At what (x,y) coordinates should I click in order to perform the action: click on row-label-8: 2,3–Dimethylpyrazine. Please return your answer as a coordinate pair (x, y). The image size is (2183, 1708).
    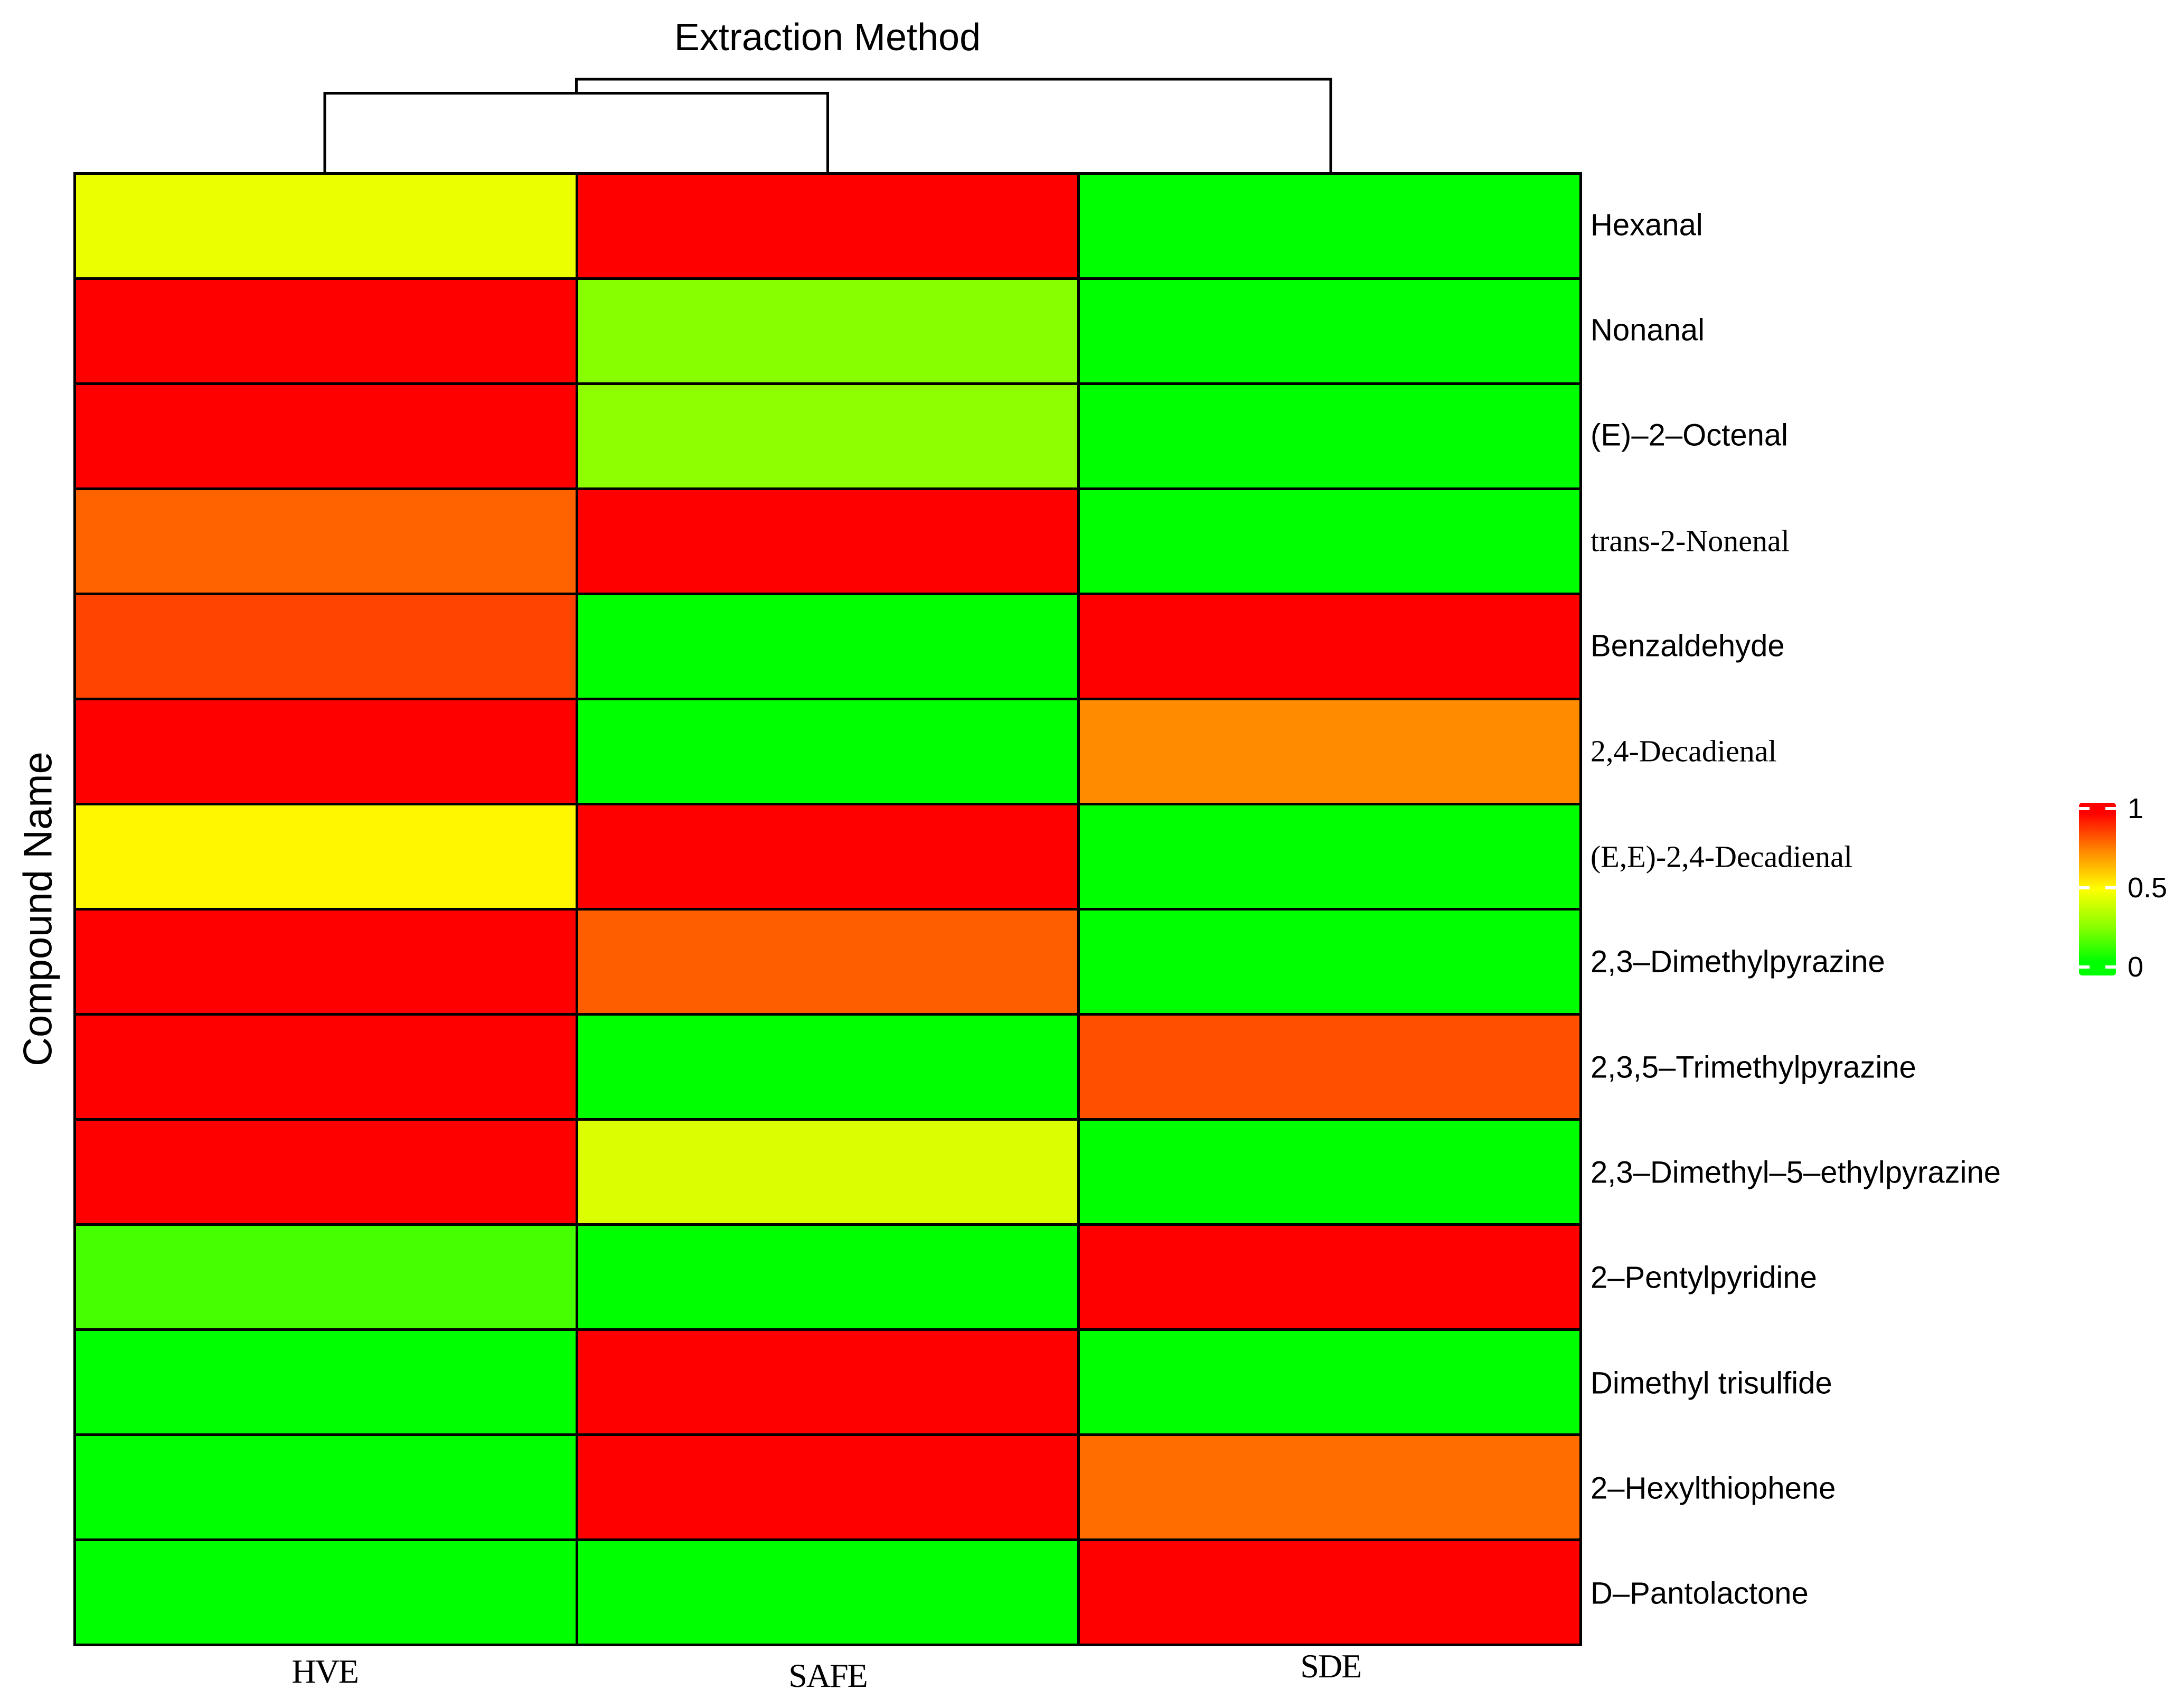
    Looking at the image, I should click on (1738, 961).